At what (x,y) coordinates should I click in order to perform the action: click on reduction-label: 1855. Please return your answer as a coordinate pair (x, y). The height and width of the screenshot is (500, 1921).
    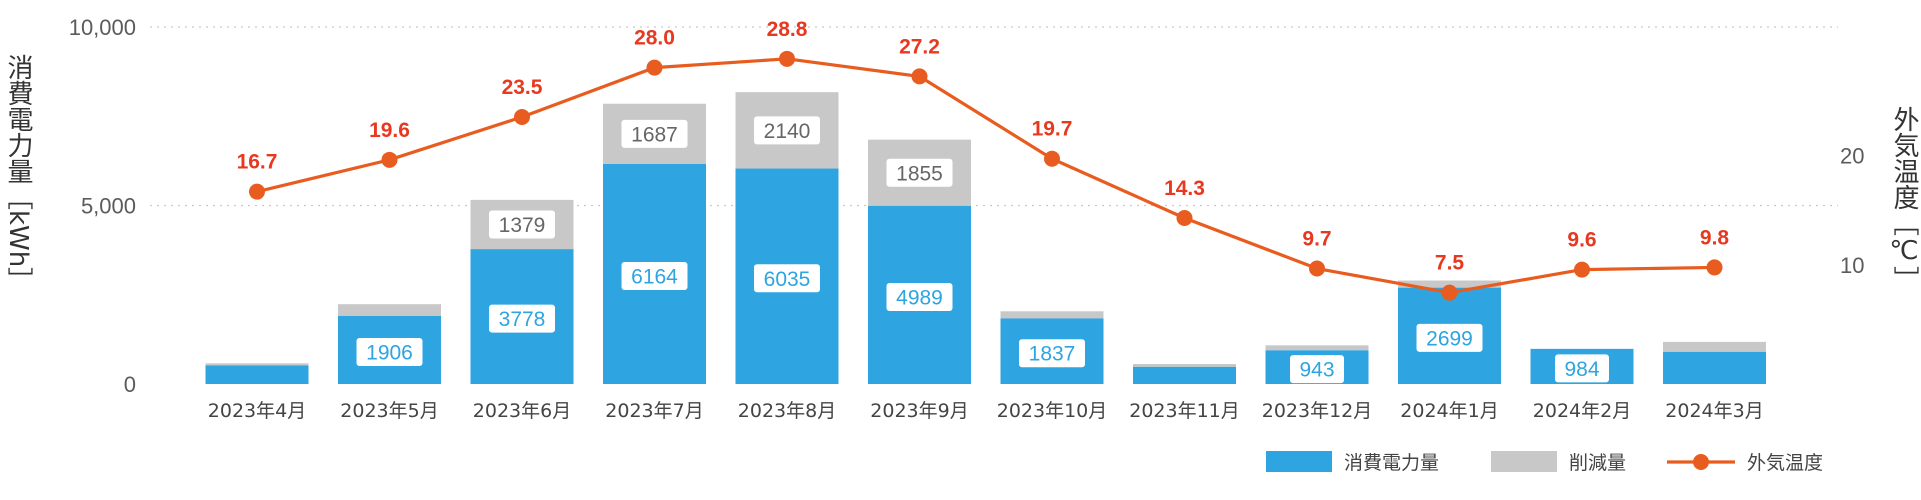
    Looking at the image, I should click on (919, 173).